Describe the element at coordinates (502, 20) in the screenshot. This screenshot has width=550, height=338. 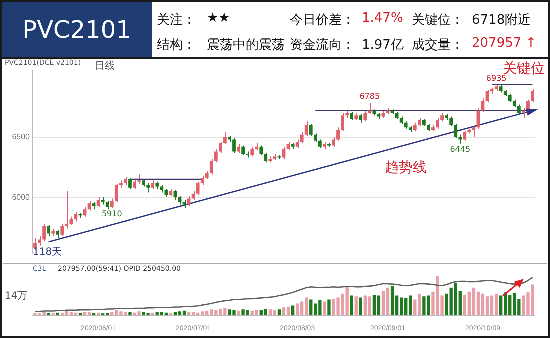
I see `text: 6718附近` at that location.